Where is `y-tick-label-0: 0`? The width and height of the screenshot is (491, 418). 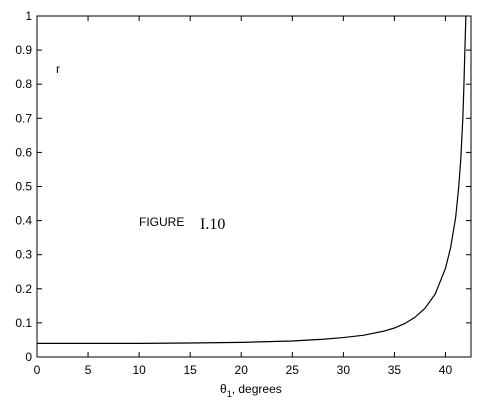 y-tick-label-0: 0 is located at coordinates (28, 357).